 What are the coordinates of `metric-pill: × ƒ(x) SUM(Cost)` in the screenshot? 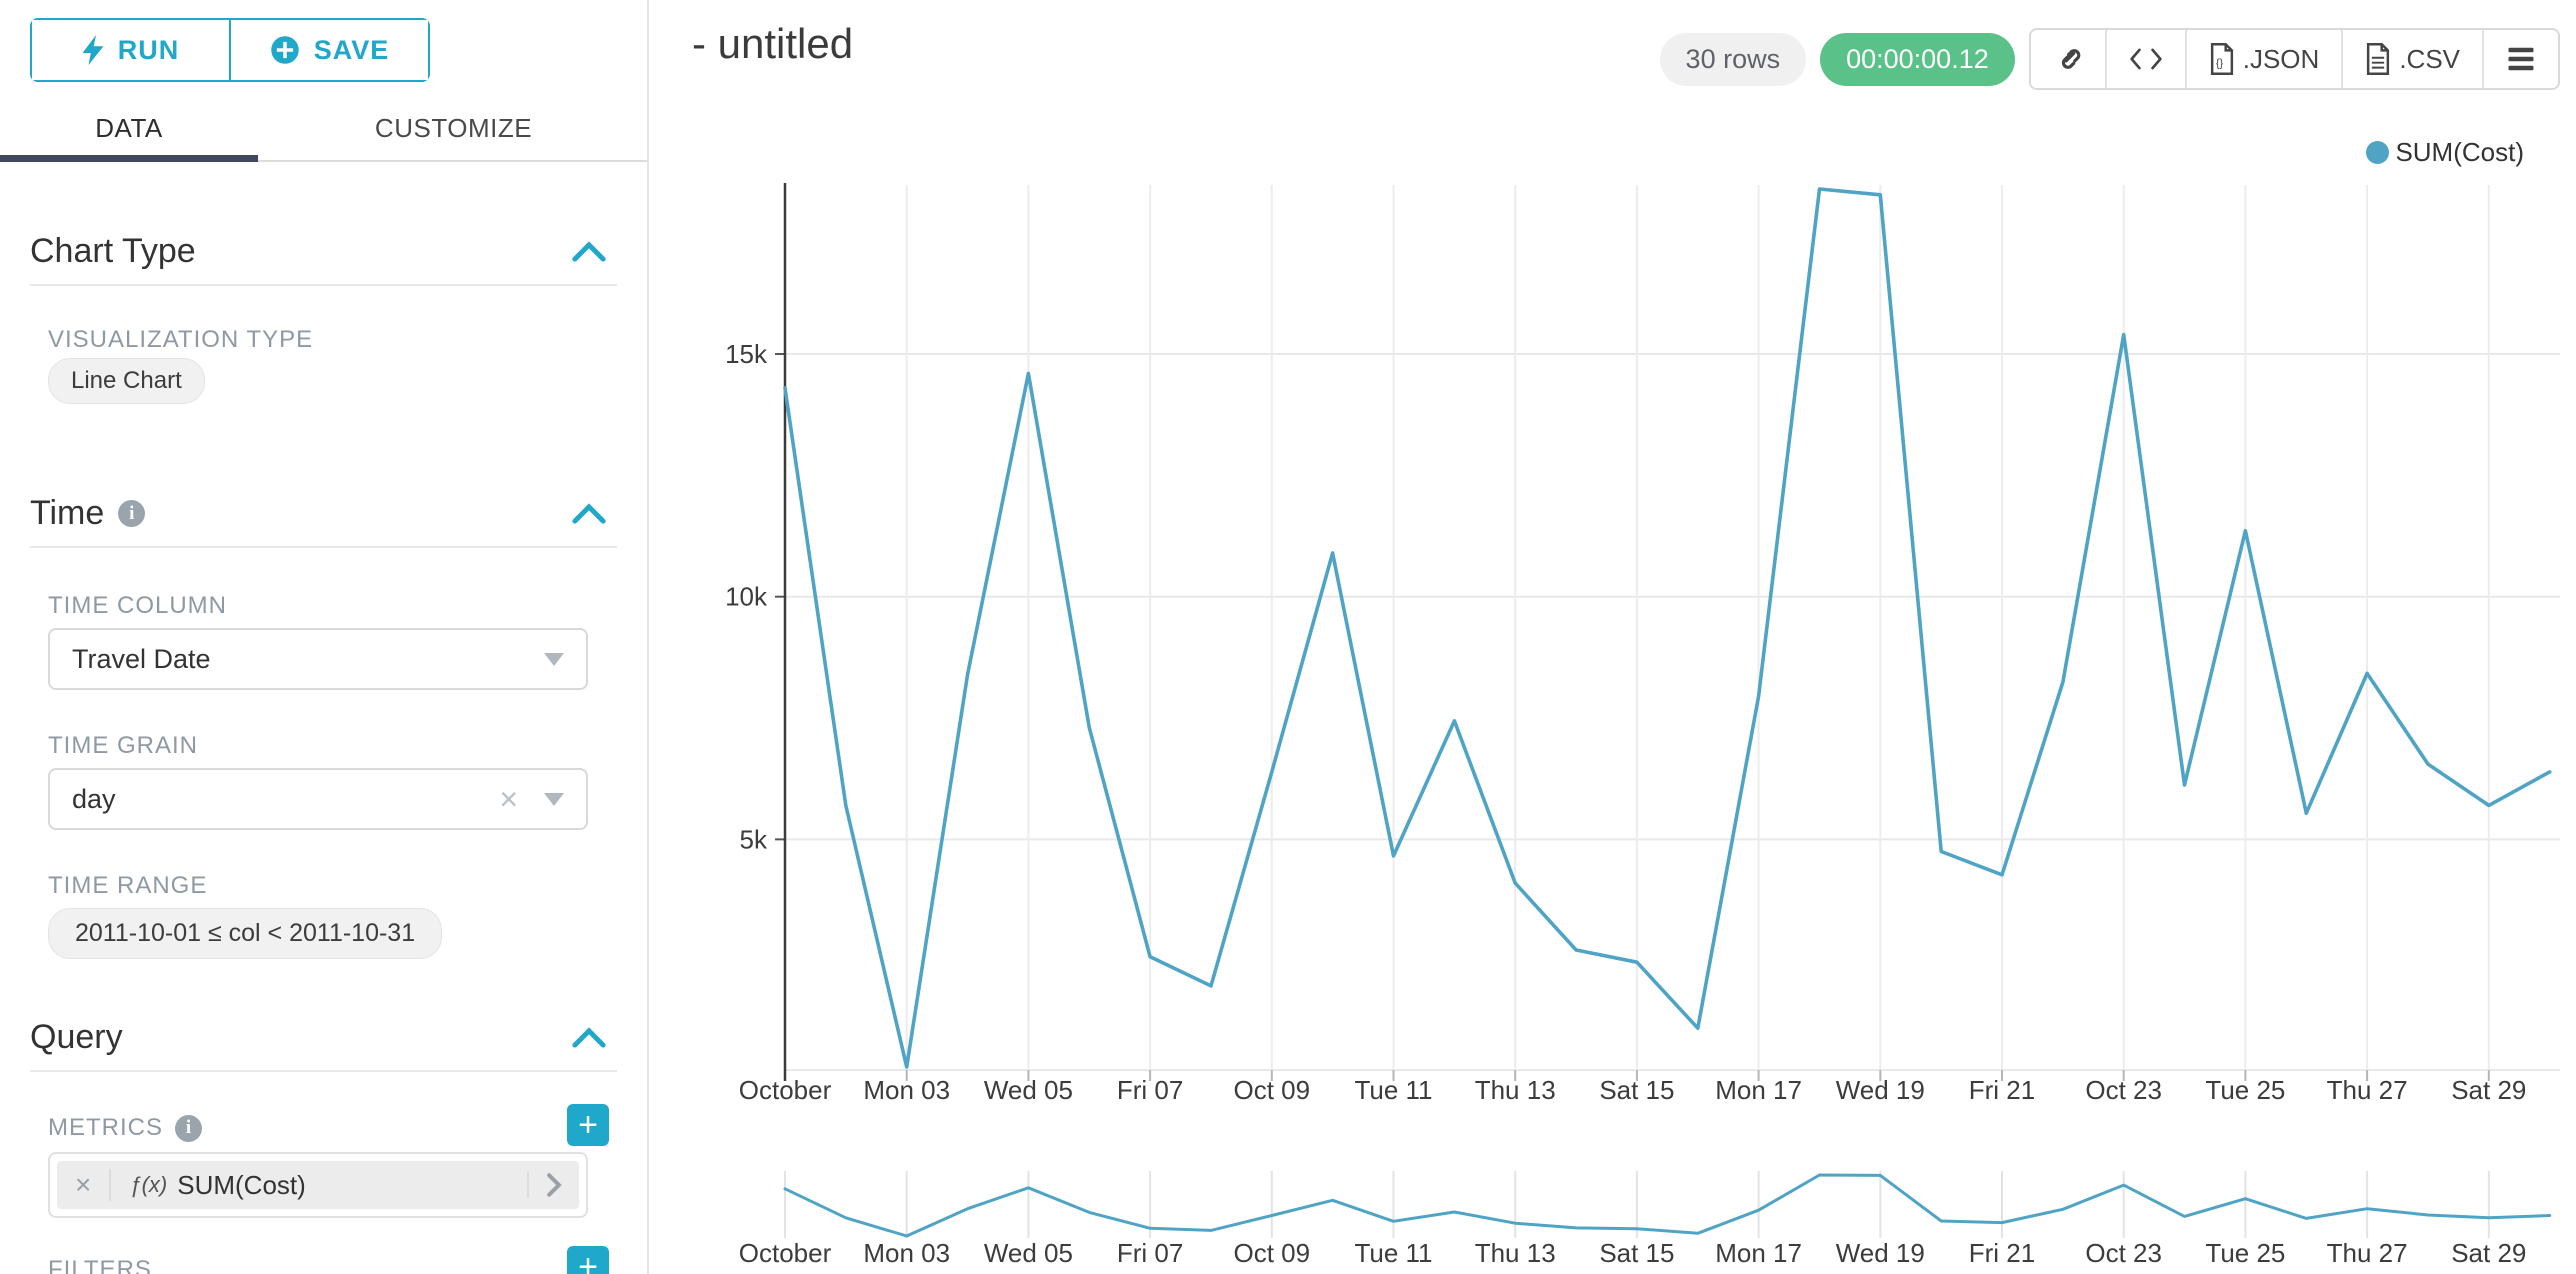 It's located at (318, 1185).